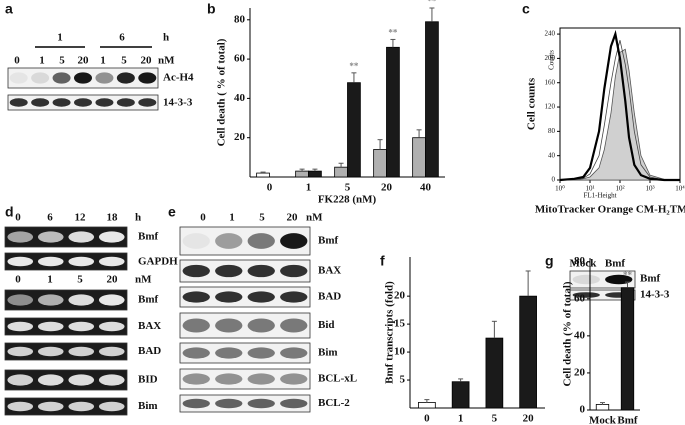 This screenshot has height=425, width=685. I want to click on x-tick-label: 10⁰, so click(560, 189).